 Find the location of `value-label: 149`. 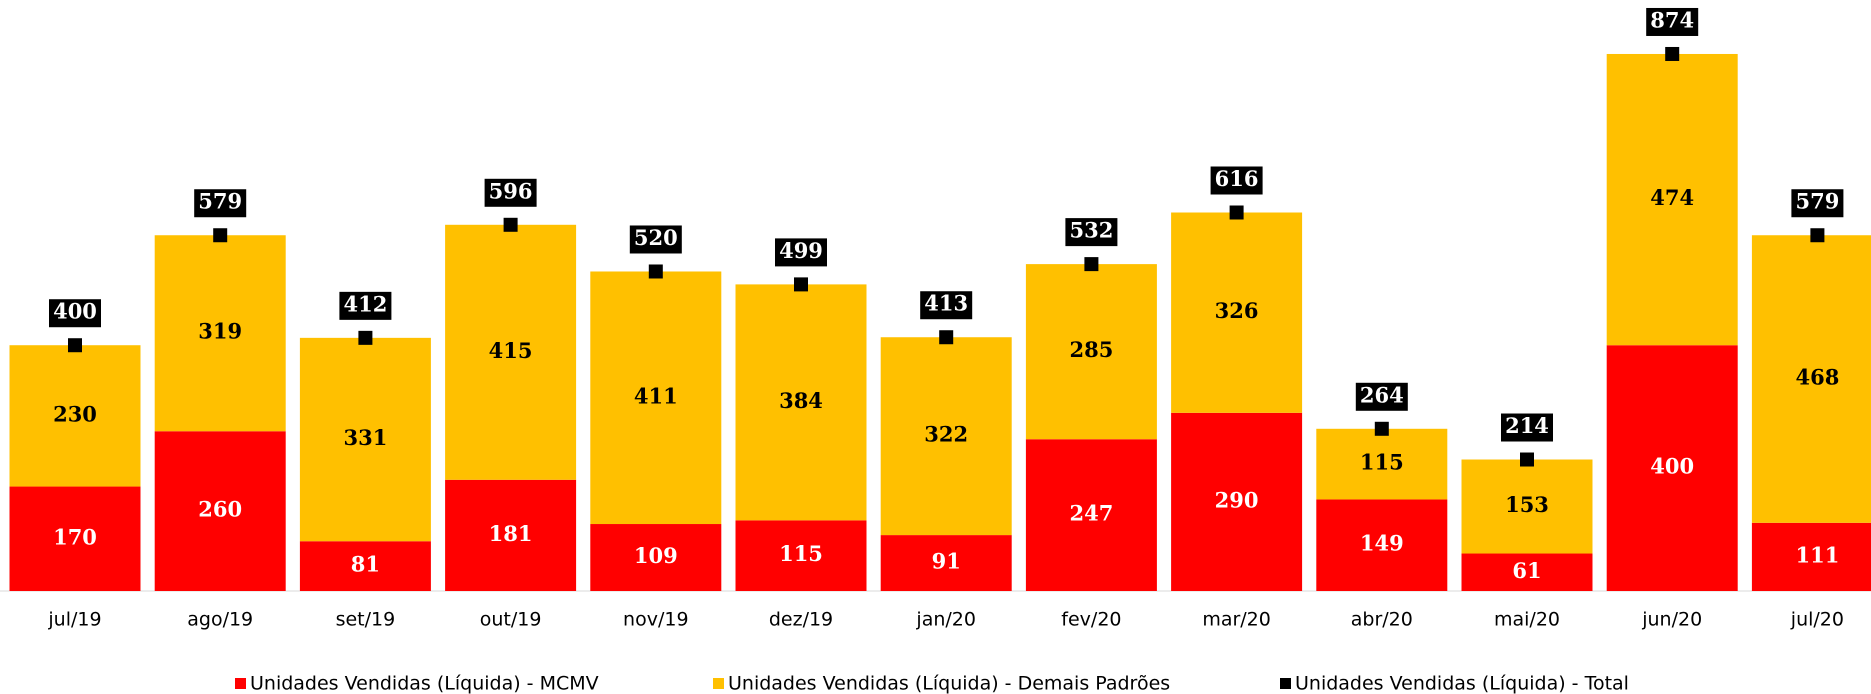

value-label: 149 is located at coordinates (1382, 543).